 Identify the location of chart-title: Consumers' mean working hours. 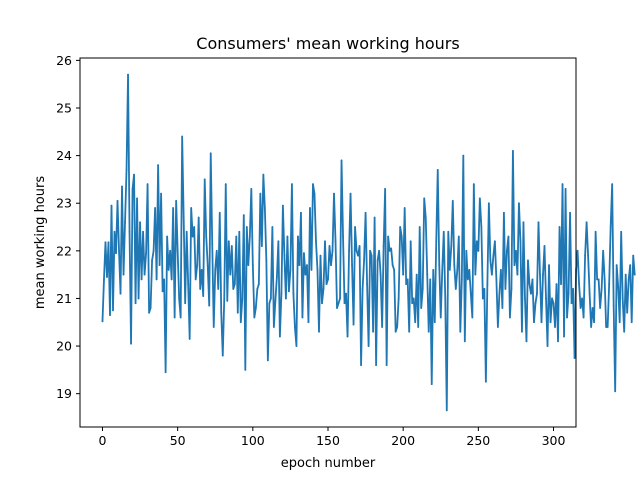
(327, 43).